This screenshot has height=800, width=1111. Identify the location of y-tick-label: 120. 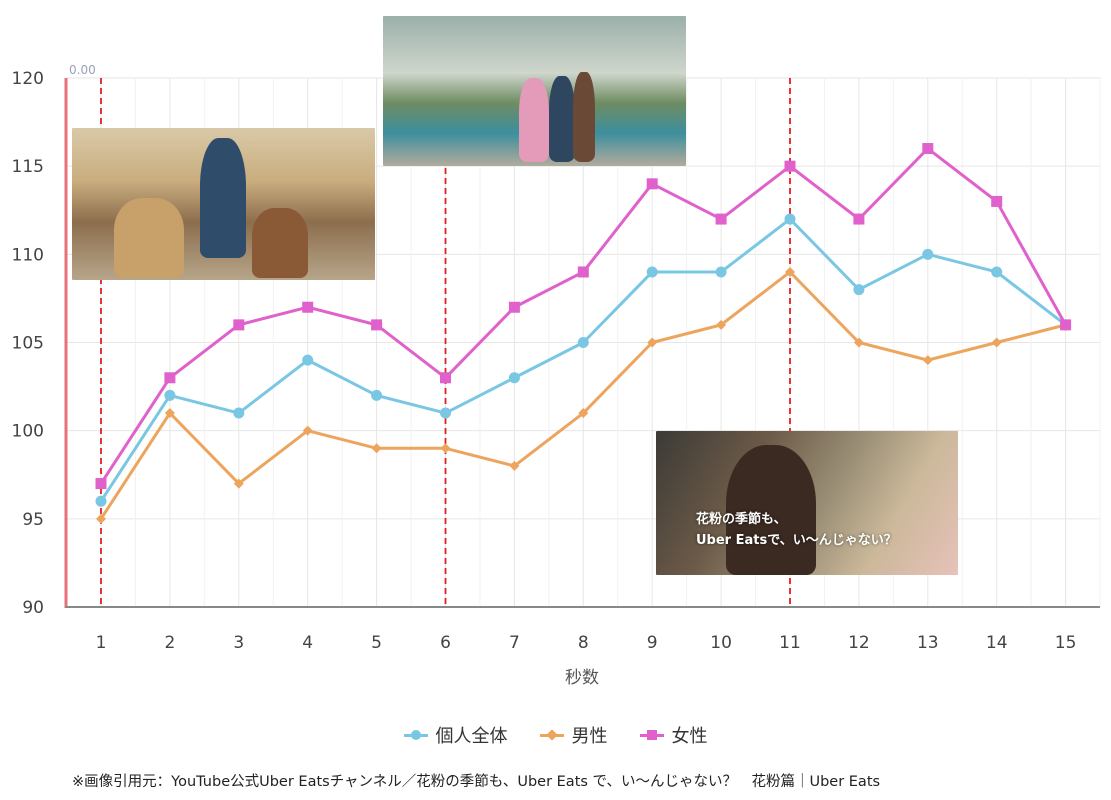
(28, 79).